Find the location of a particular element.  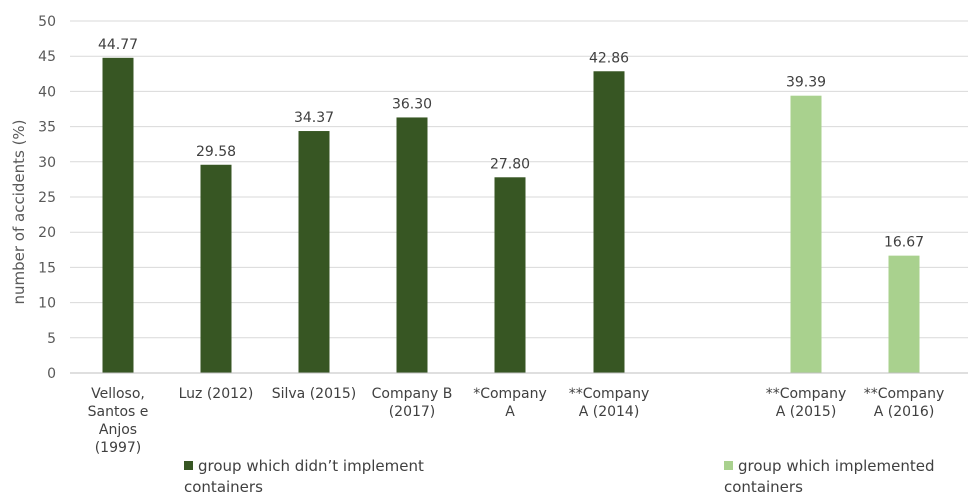

y-tick-label: 35 is located at coordinates (47, 128).